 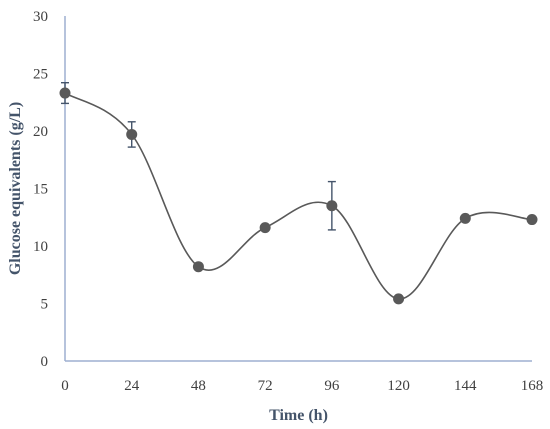 What do you see at coordinates (398, 386) in the screenshot?
I see `x-tick-label: 120` at bounding box center [398, 386].